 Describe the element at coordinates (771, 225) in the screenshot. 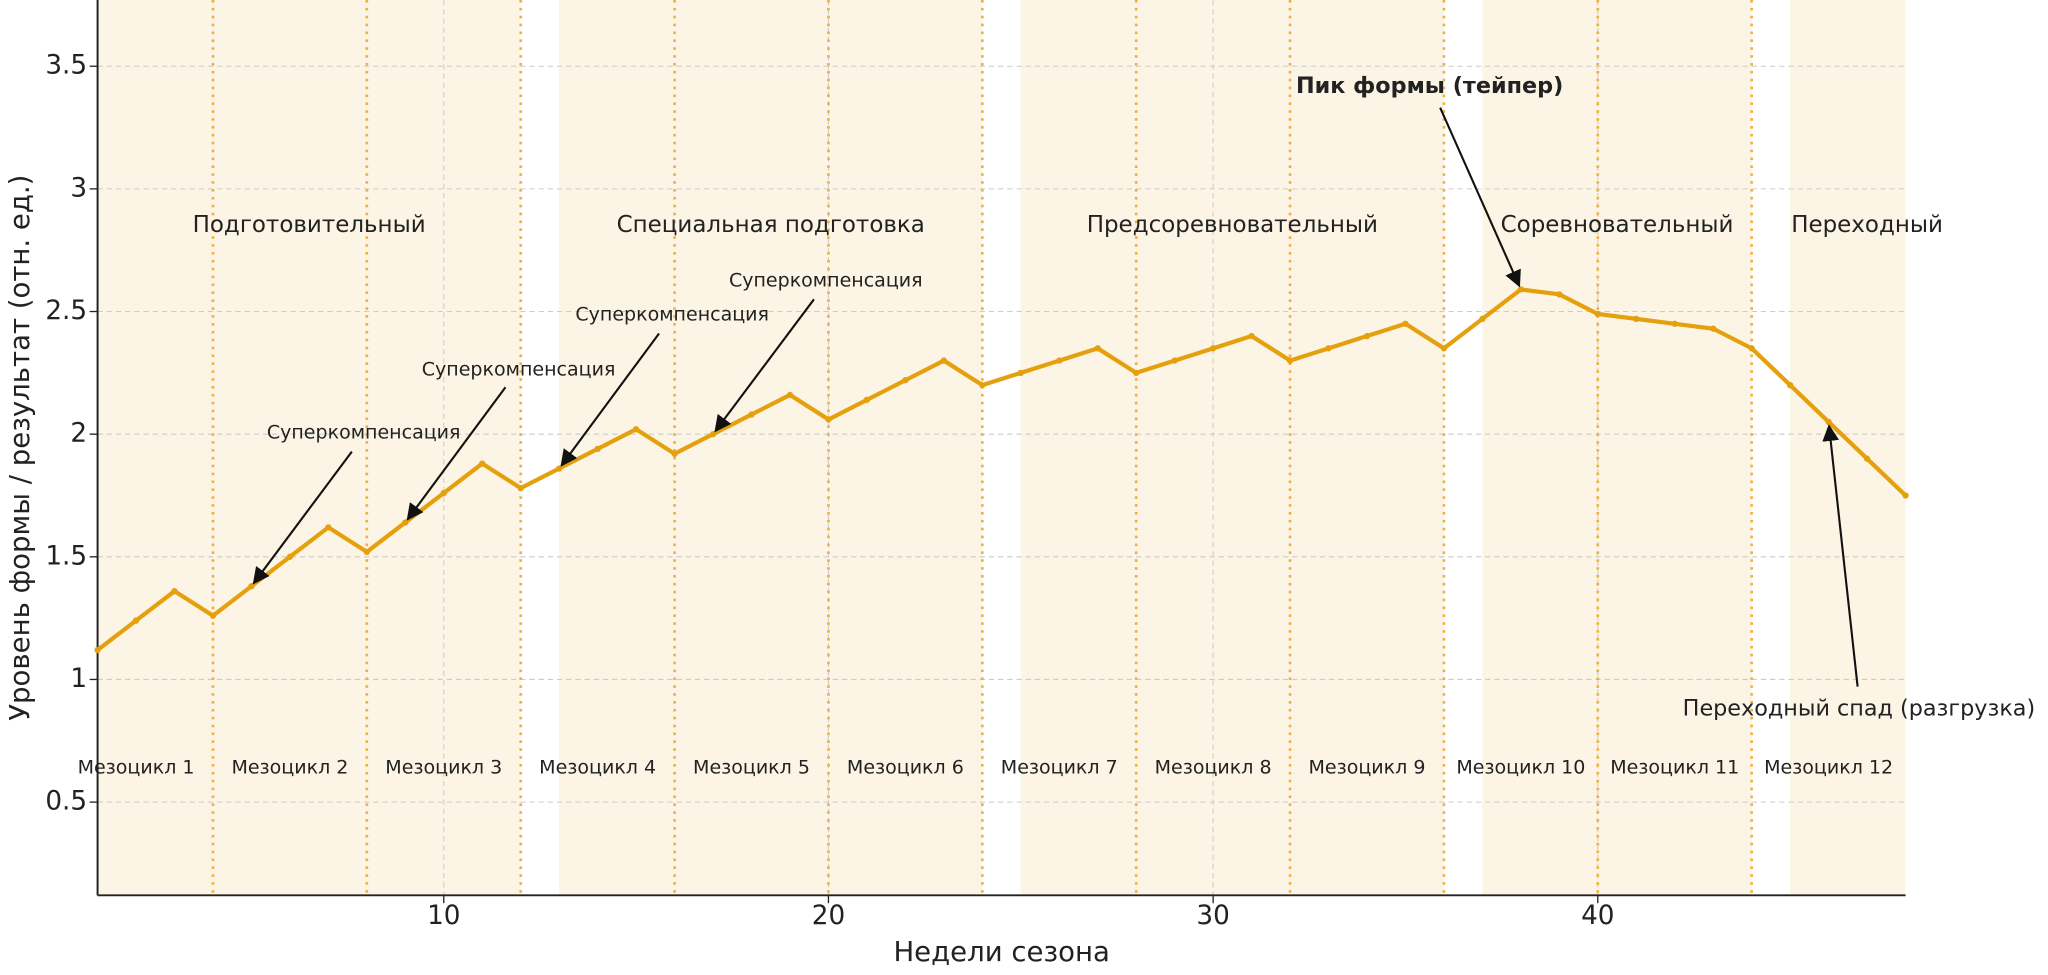

I see `phase-label: Специальная подготовка` at that location.